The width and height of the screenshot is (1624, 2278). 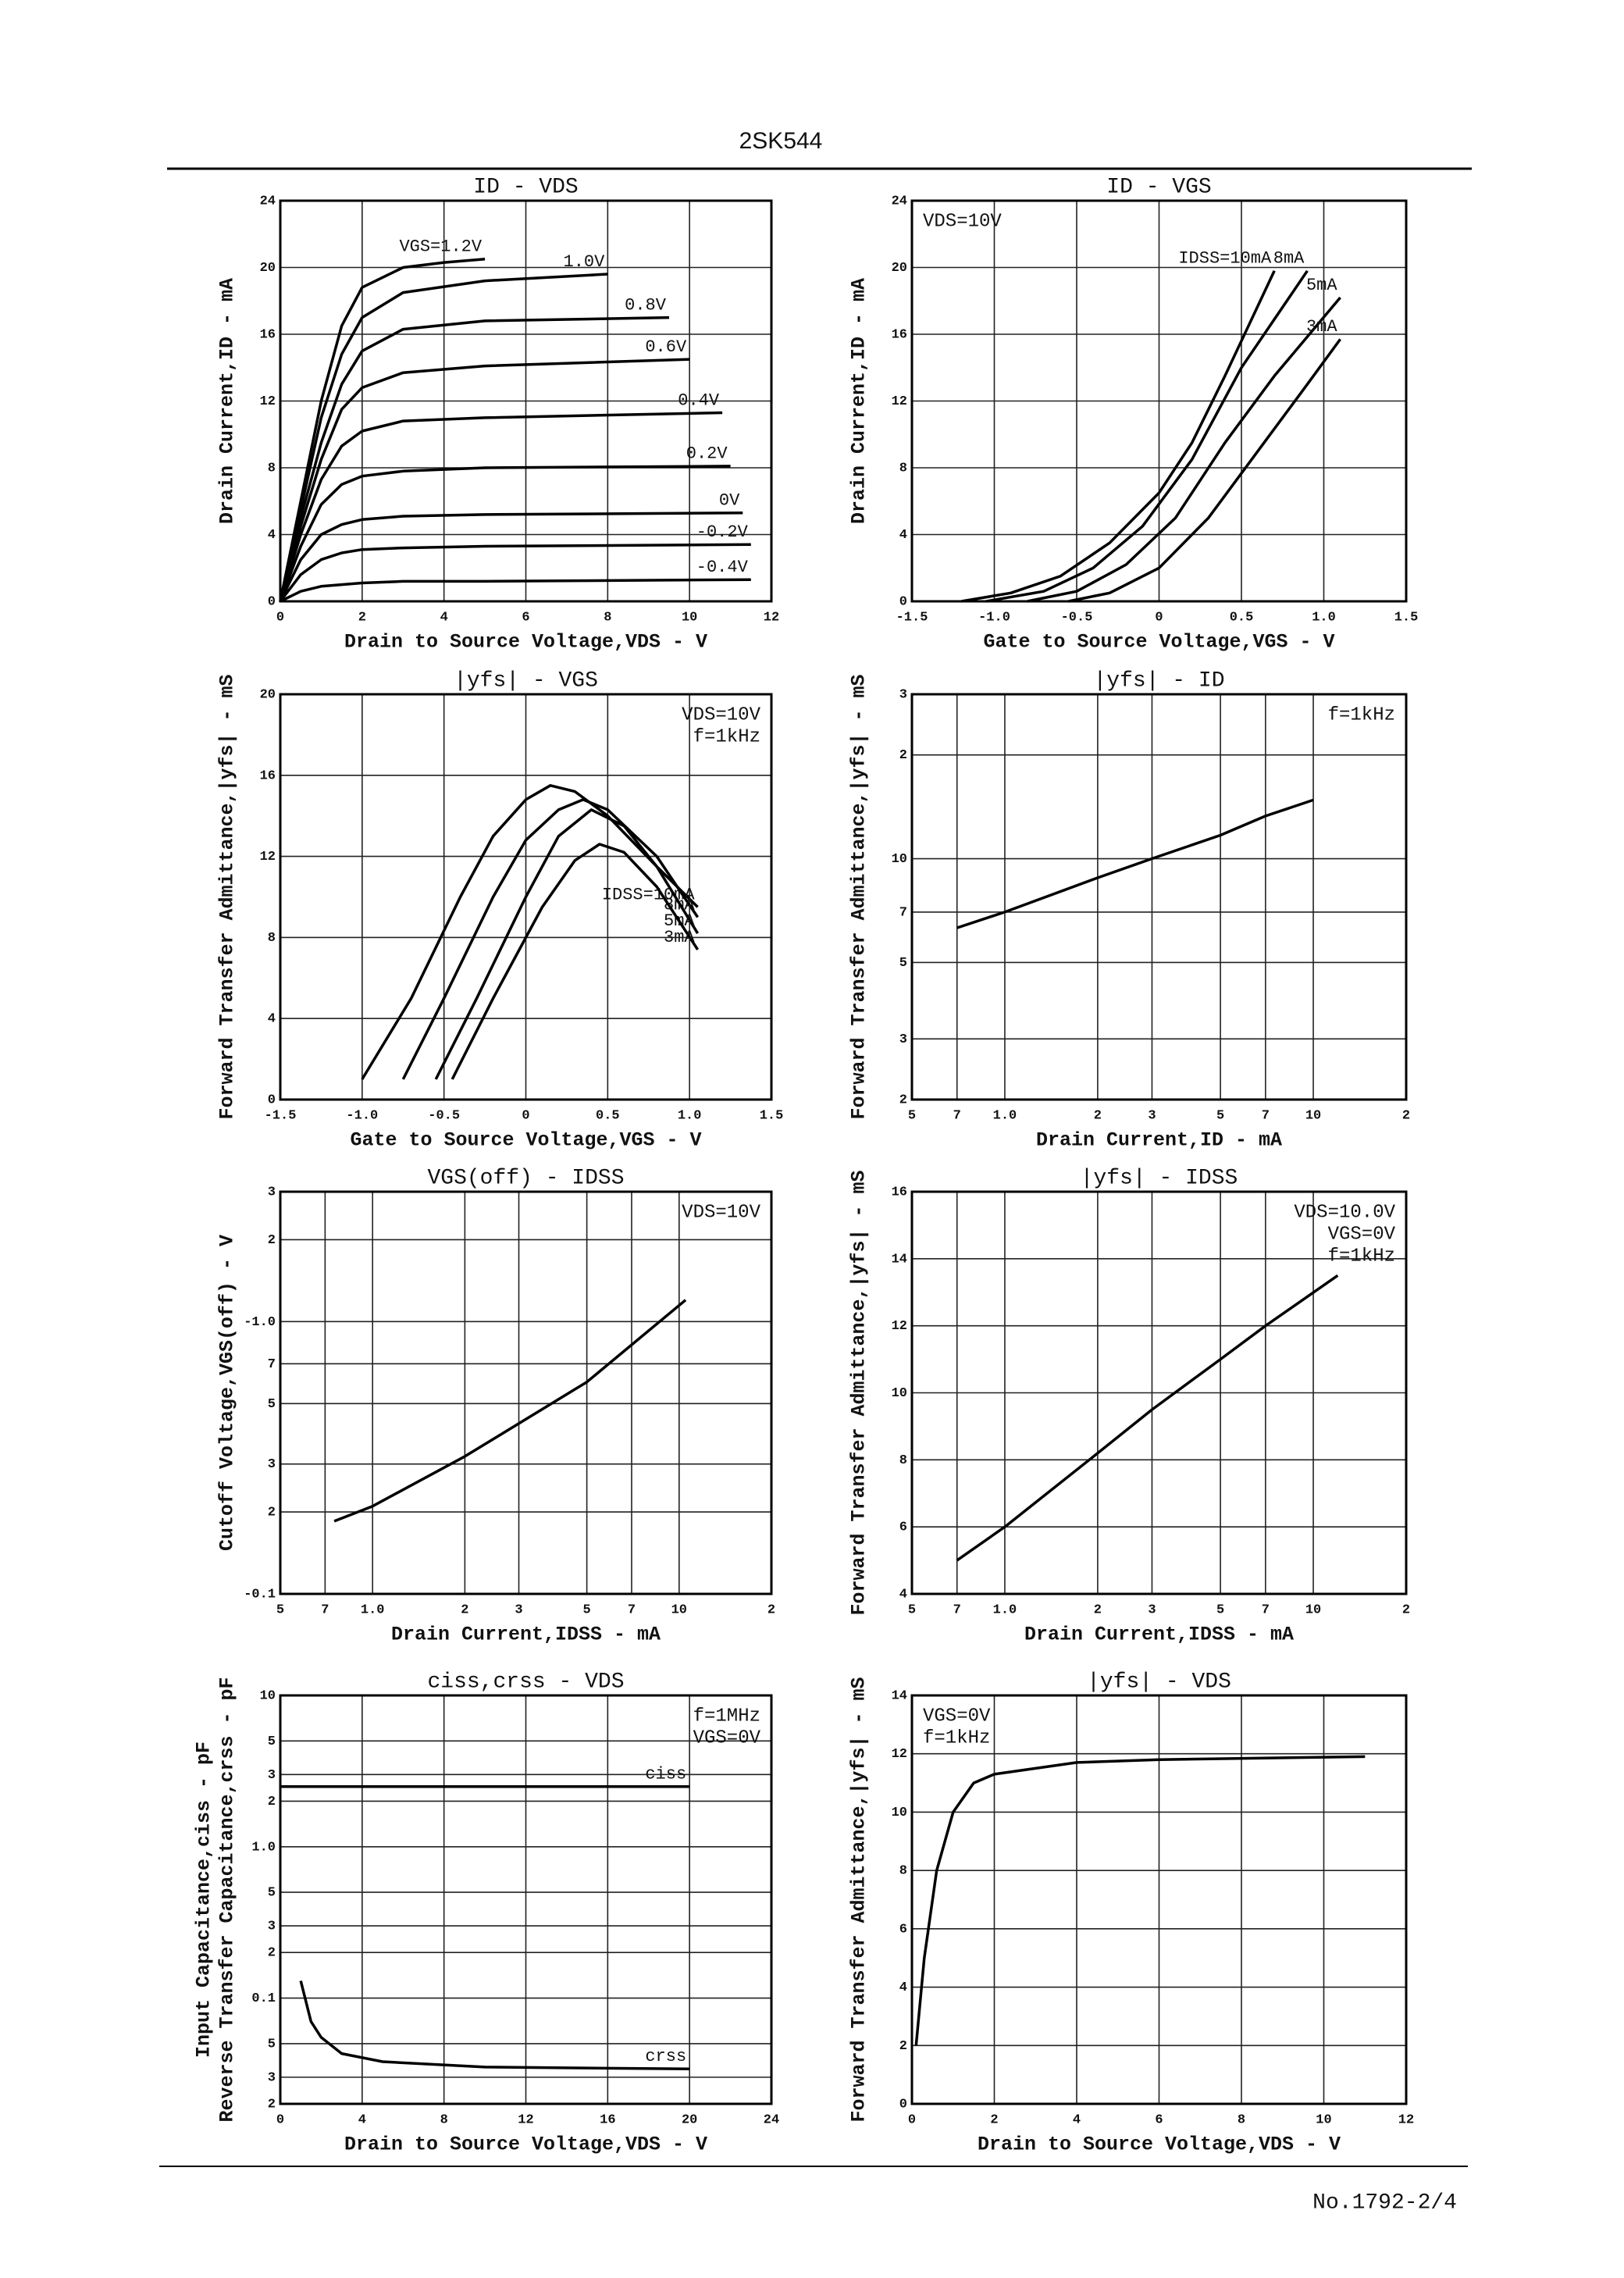 What do you see at coordinates (1406, 617) in the screenshot?
I see `x-tick-label: 1.5` at bounding box center [1406, 617].